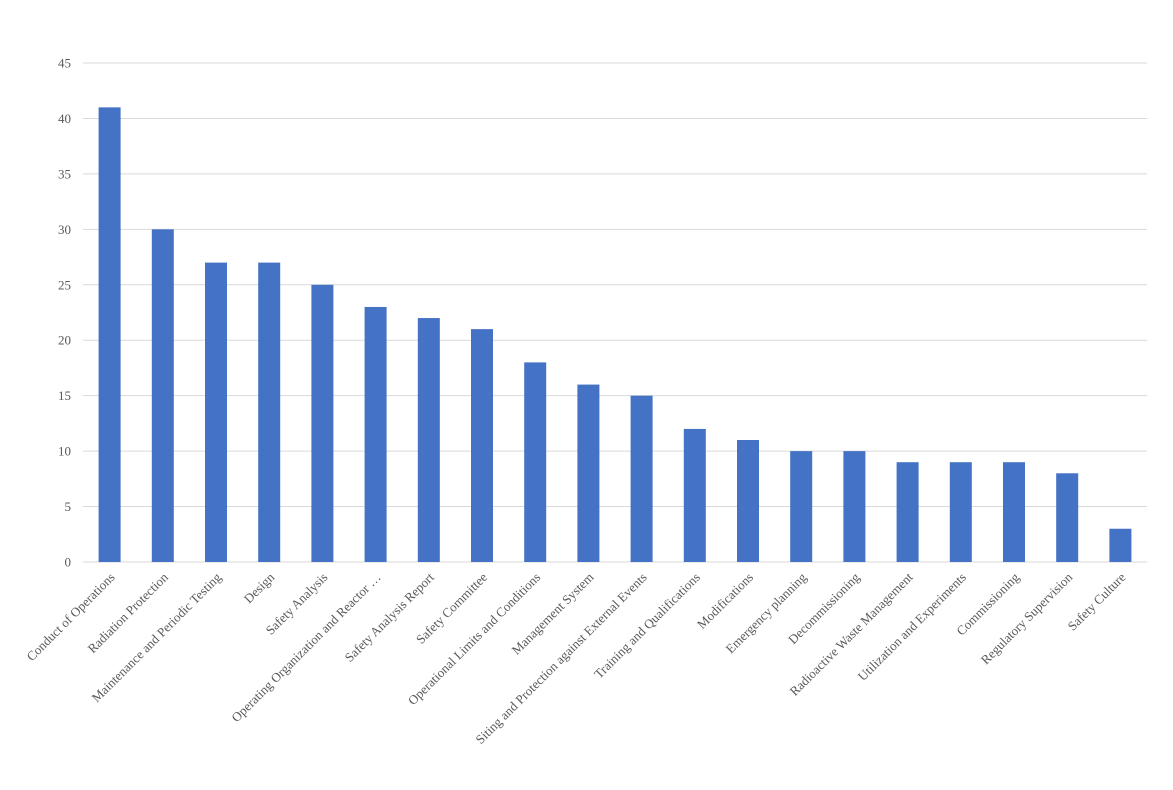 Image resolution: width=1173 pixels, height=790 pixels. Describe the element at coordinates (64, 284) in the screenshot. I see `y-tick-label: 25` at that location.